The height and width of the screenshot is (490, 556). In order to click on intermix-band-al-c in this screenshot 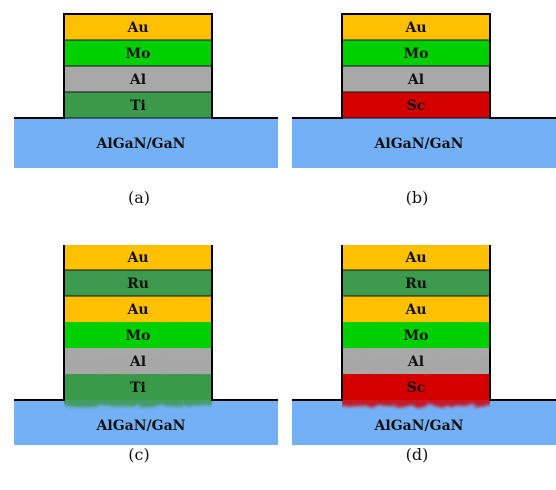, I will do `click(138, 362)`.